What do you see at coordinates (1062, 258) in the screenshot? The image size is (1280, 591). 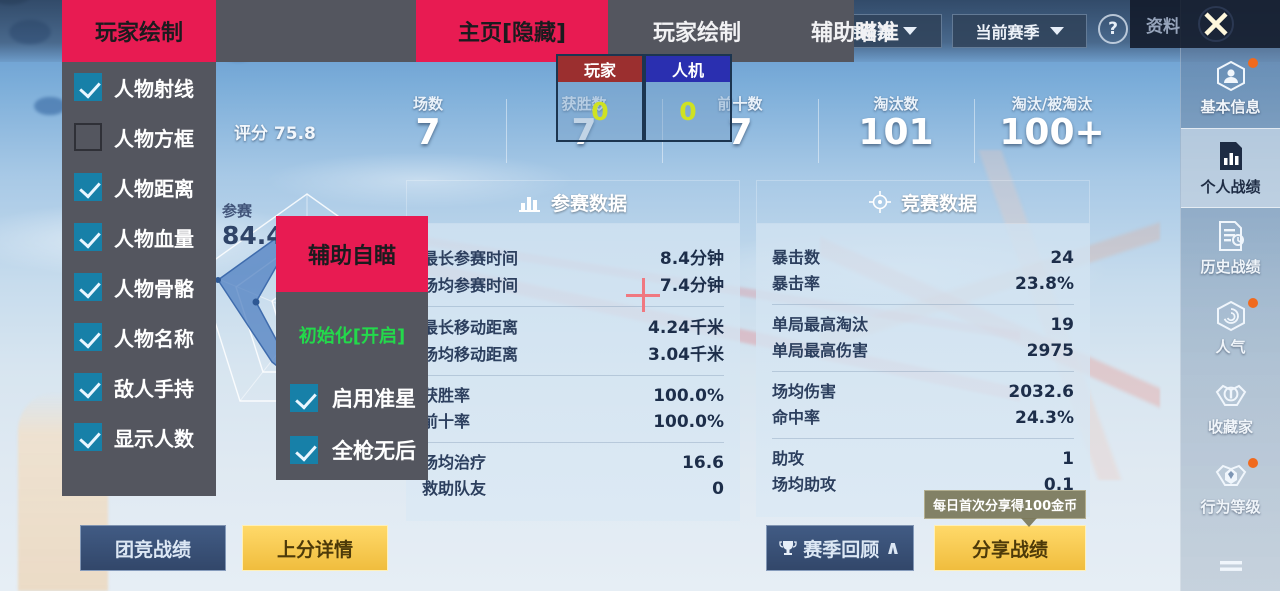 I see `stat-val: 24` at bounding box center [1062, 258].